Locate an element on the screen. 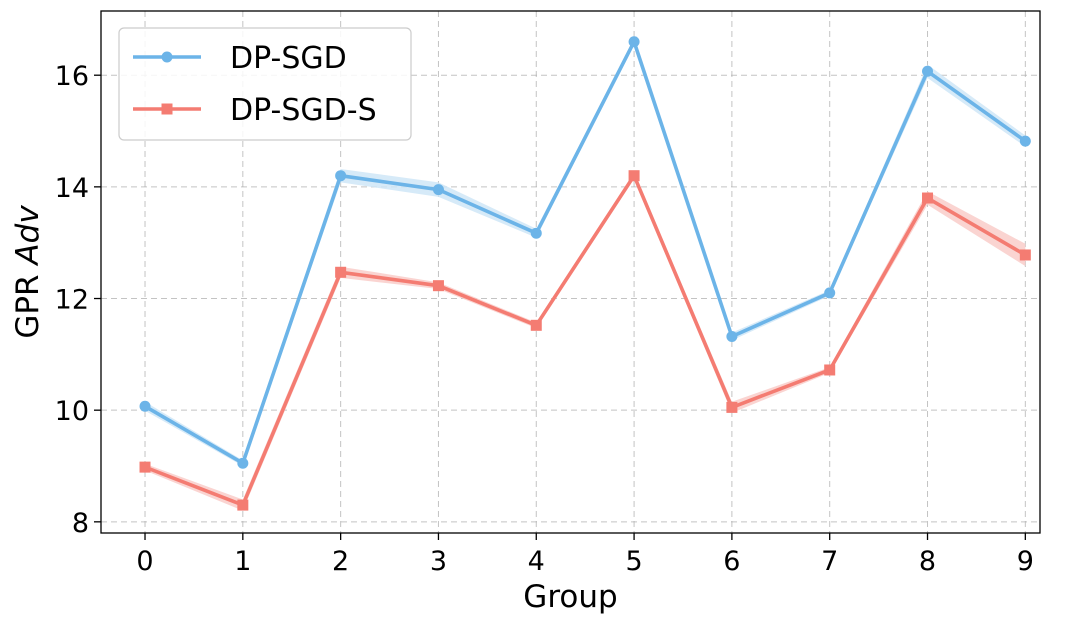  legend-label-dp-sgd-s: DP-SGD-S is located at coordinates (303, 110).